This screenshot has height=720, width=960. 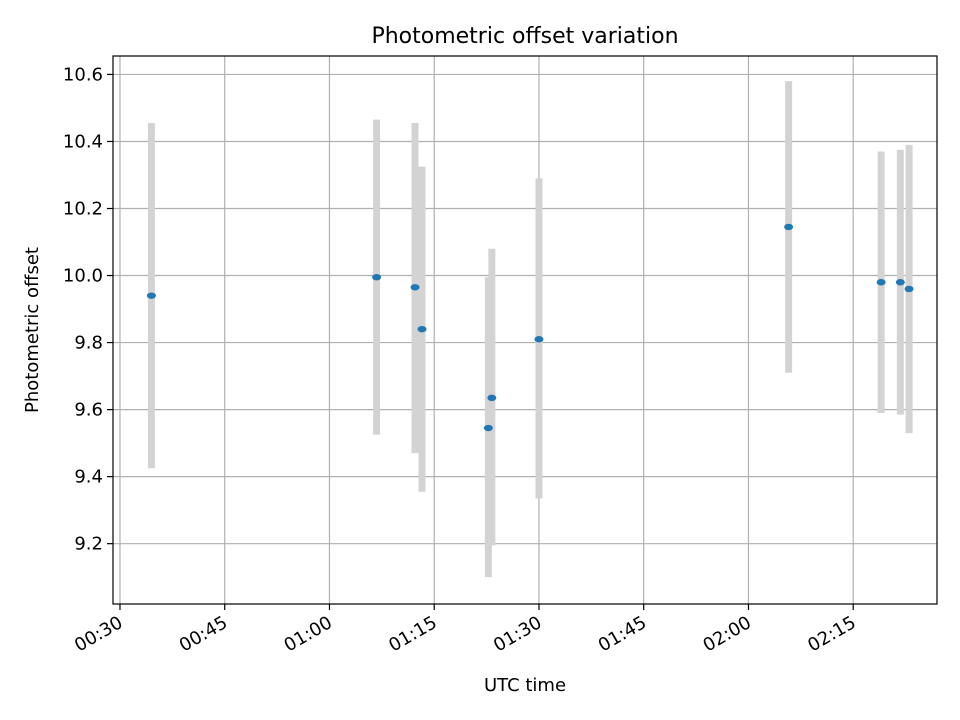 I want to click on y-tick-label: 10.0, so click(x=83, y=276).